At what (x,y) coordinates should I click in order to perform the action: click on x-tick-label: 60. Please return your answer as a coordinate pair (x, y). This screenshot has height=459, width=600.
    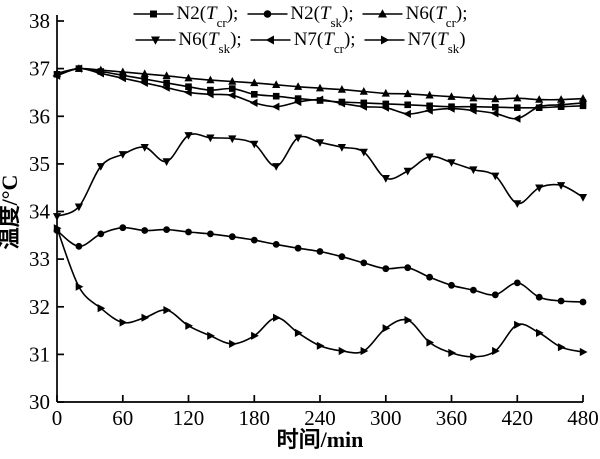
    Looking at the image, I should click on (122, 418).